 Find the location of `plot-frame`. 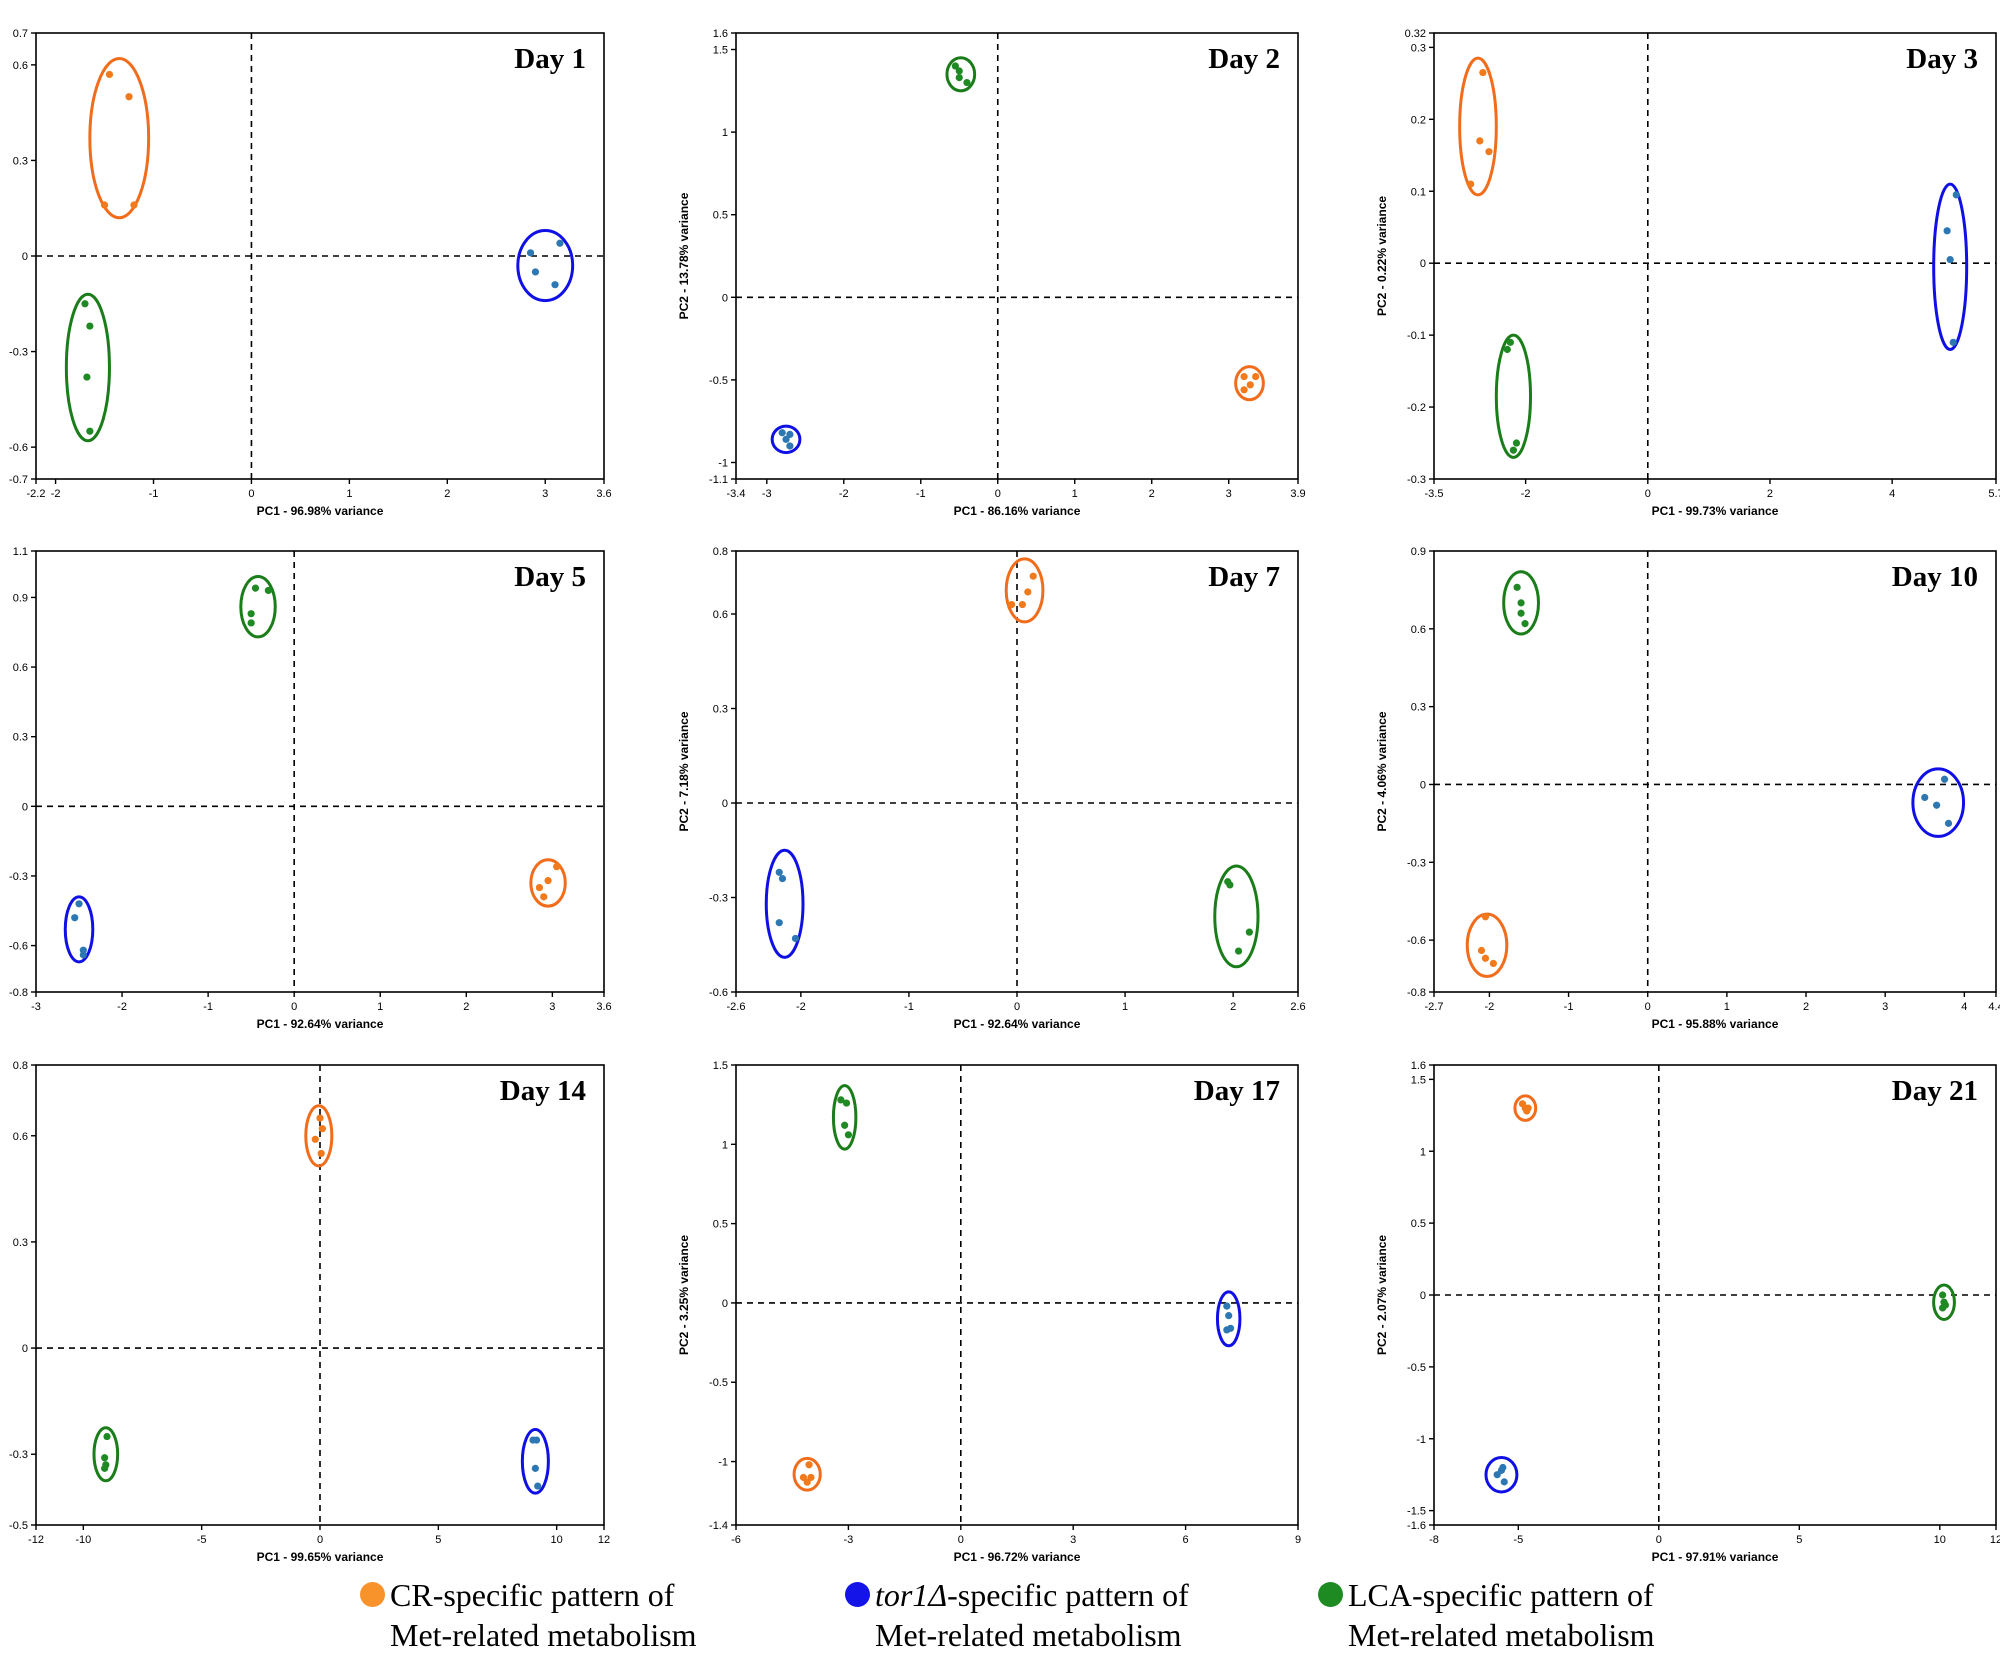

plot-frame is located at coordinates (1715, 771).